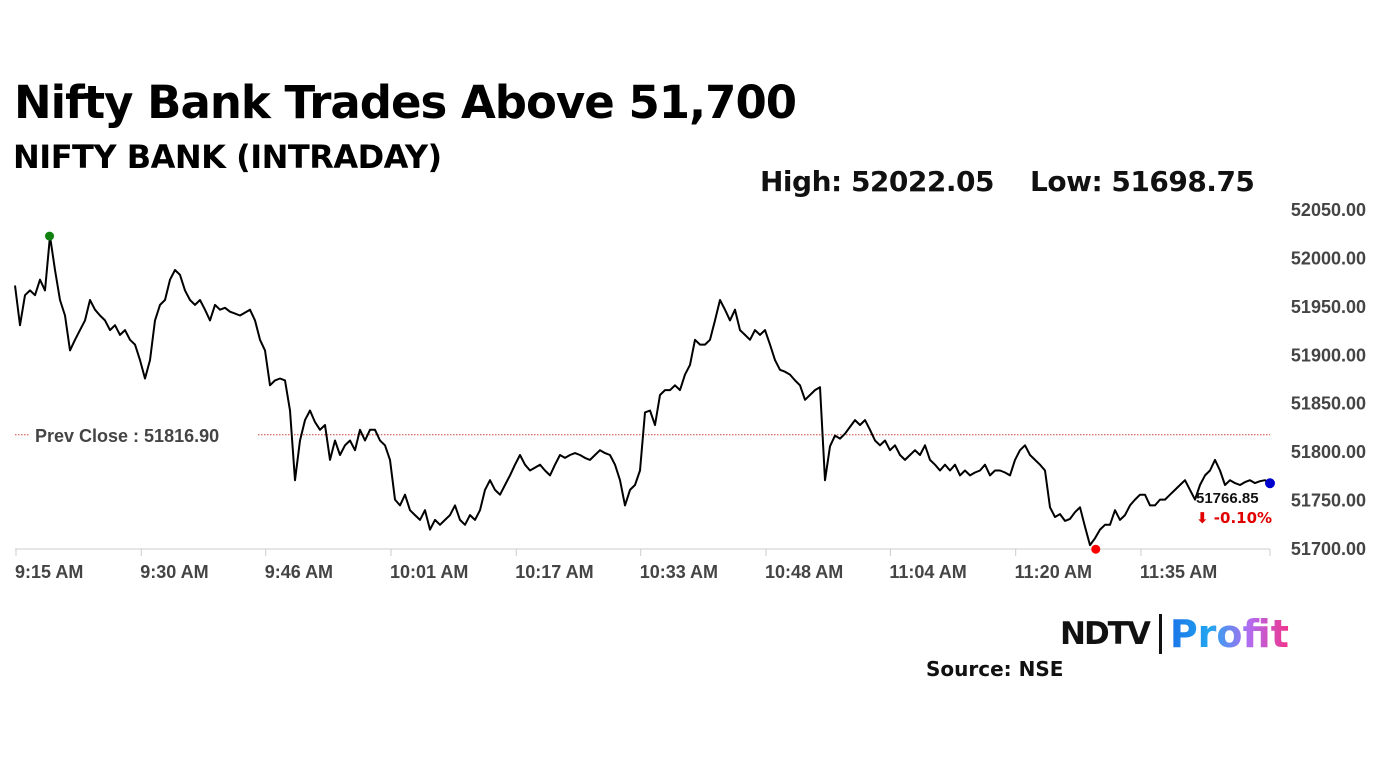 The image size is (1382, 777). Describe the element at coordinates (927, 572) in the screenshot. I see `x-tick-label: 11:04 AM` at that location.